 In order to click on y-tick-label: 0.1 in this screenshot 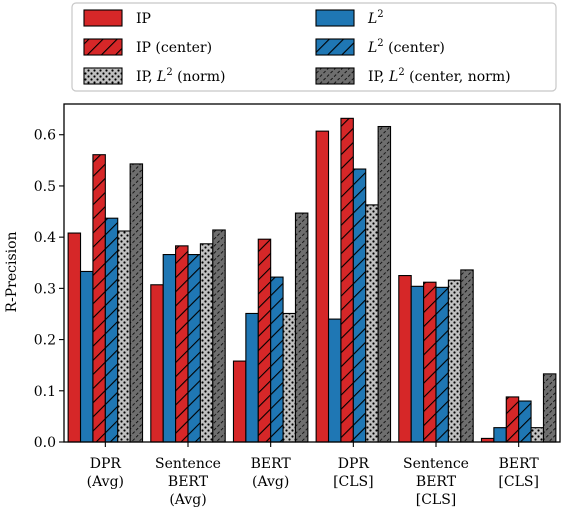, I will do `click(45, 392)`.